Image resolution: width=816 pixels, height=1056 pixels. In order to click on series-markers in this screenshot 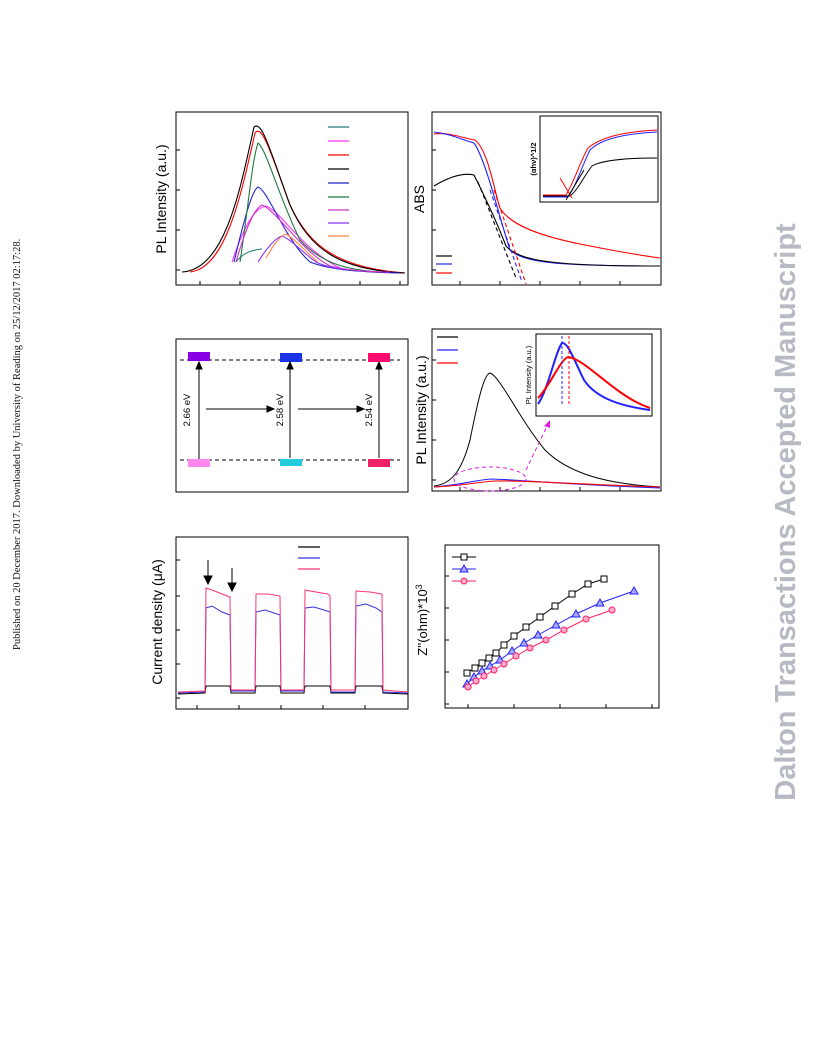, I will do `click(535, 626)`.